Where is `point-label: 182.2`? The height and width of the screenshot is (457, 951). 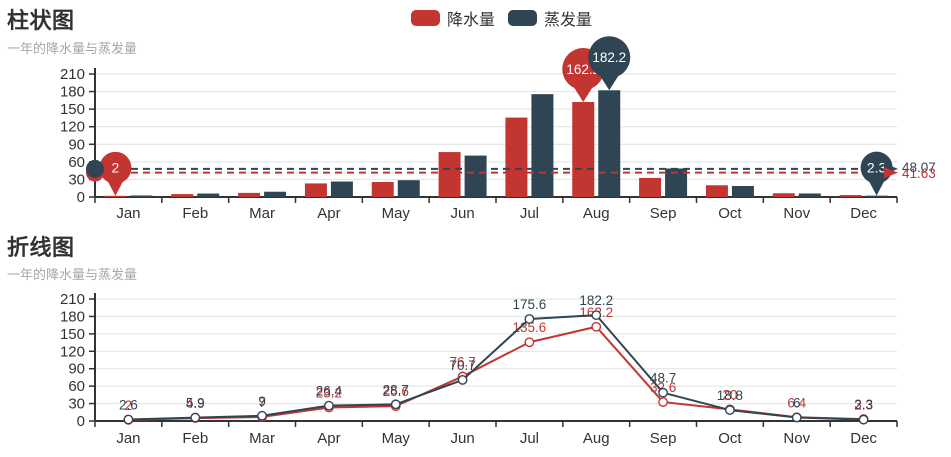 point-label: 182.2 is located at coordinates (596, 300).